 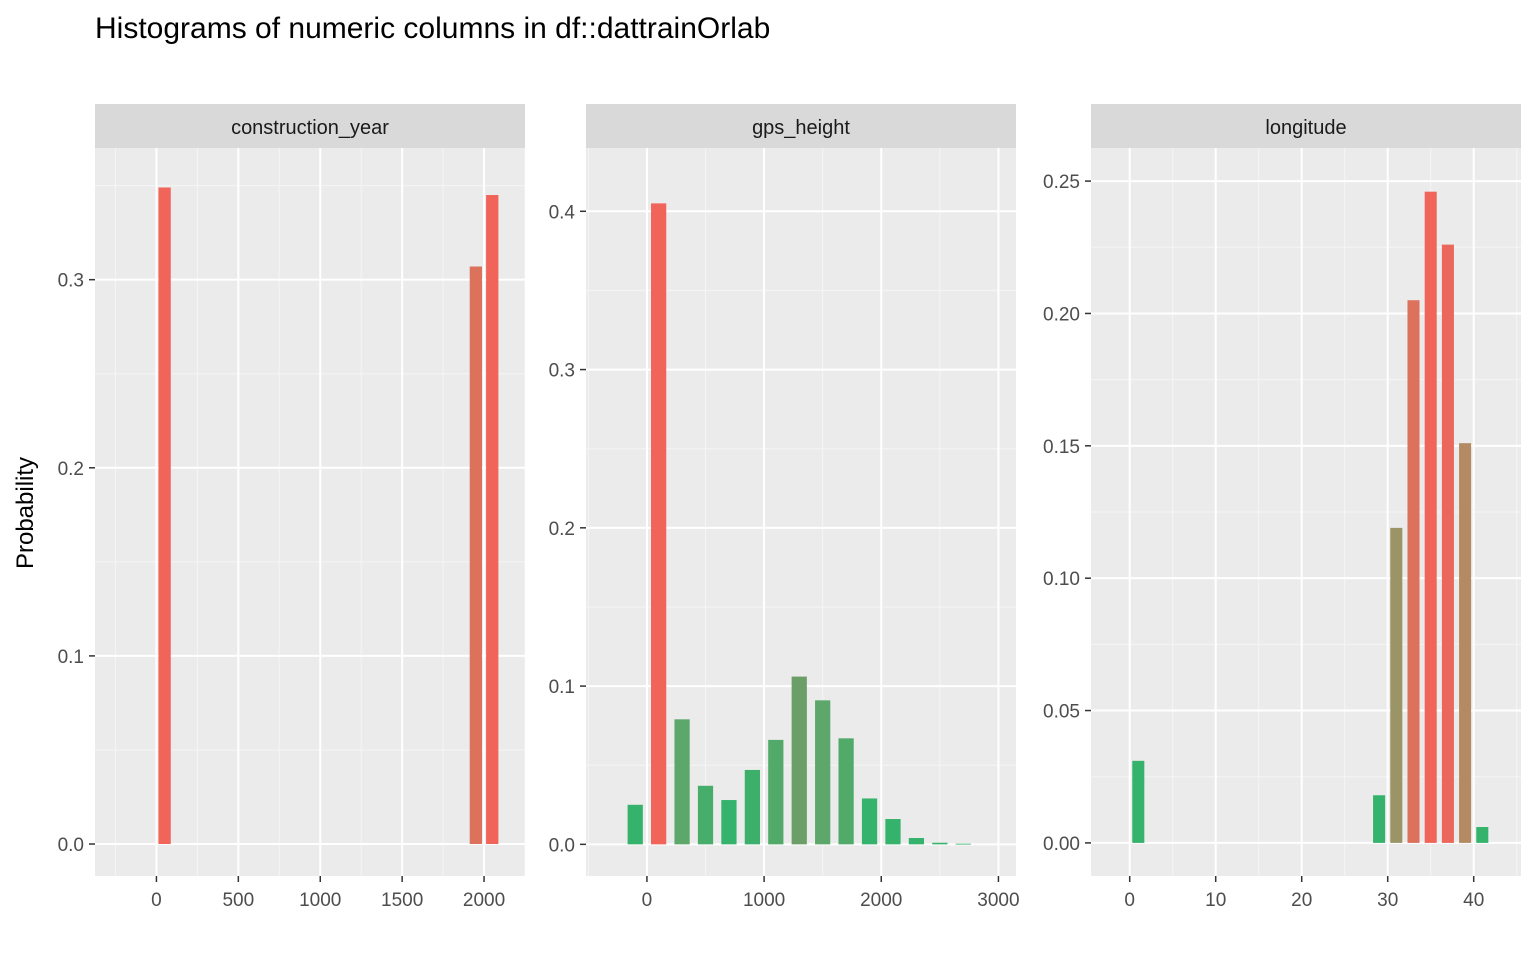 I want to click on y-tick-label: 0.00, so click(x=1061, y=844).